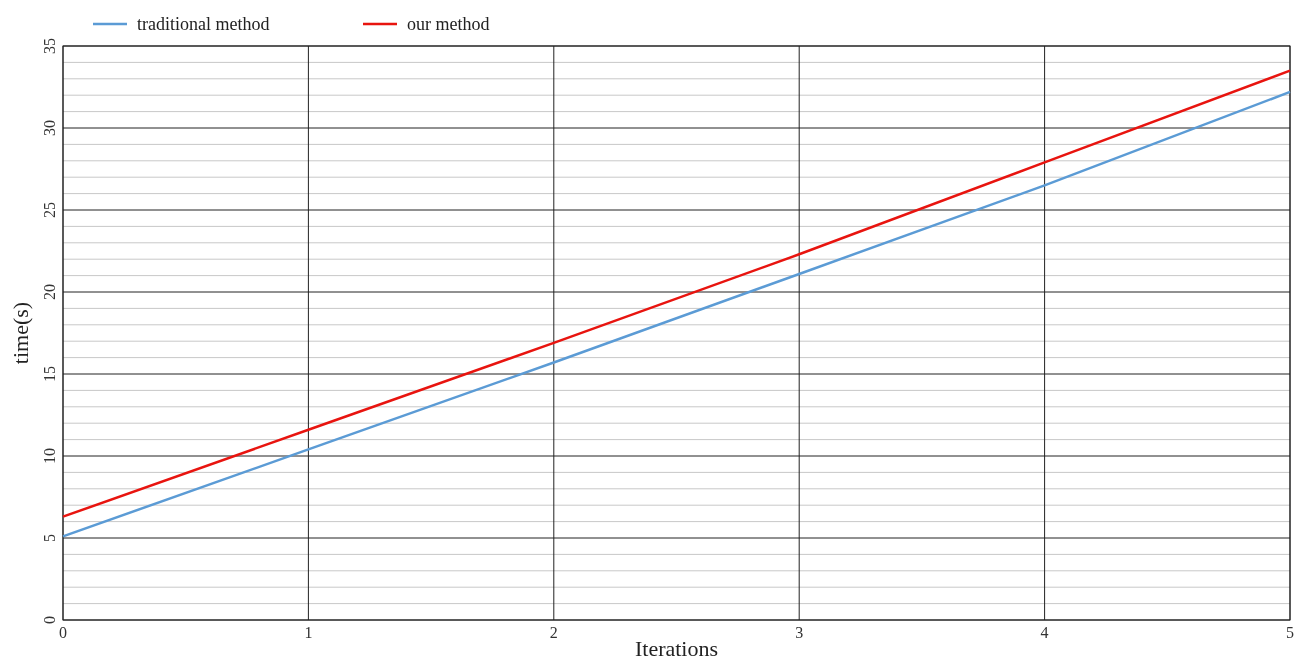  I want to click on y-tick-label: 10, so click(49, 456).